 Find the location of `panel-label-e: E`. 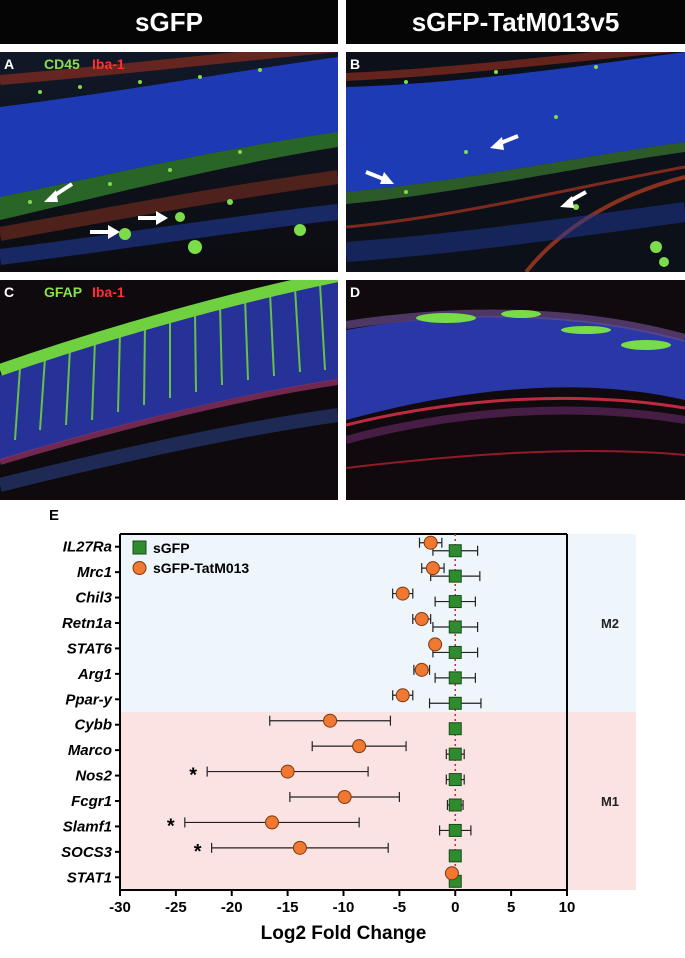

panel-label-e: E is located at coordinates (54, 515).